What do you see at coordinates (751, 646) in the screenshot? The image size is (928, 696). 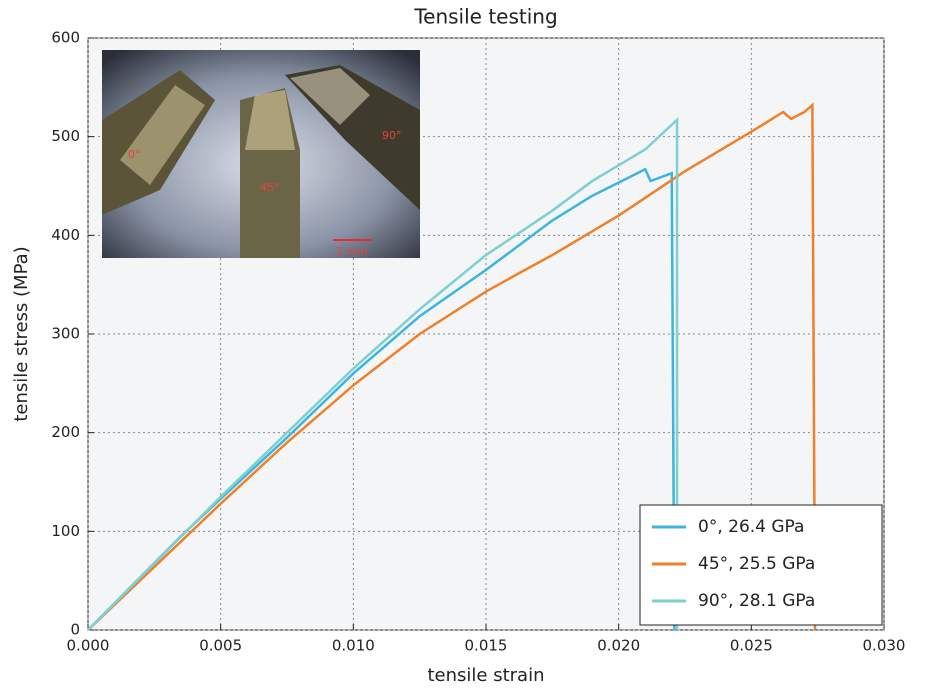 I see `x-tick-label: 0.025` at bounding box center [751, 646].